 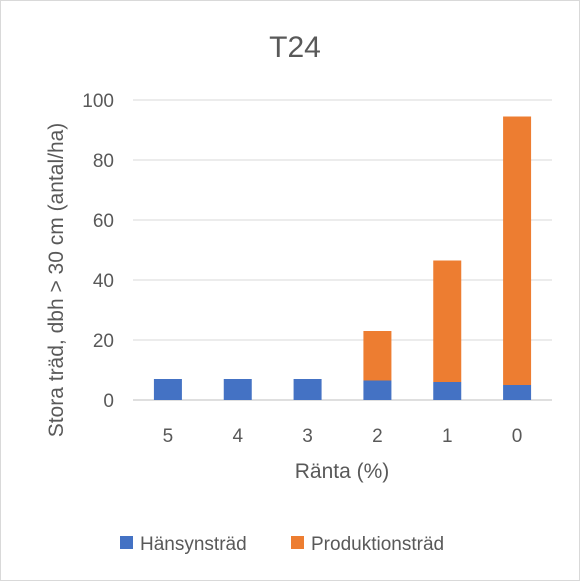 What do you see at coordinates (103, 221) in the screenshot?
I see `y-tick-label: 60` at bounding box center [103, 221].